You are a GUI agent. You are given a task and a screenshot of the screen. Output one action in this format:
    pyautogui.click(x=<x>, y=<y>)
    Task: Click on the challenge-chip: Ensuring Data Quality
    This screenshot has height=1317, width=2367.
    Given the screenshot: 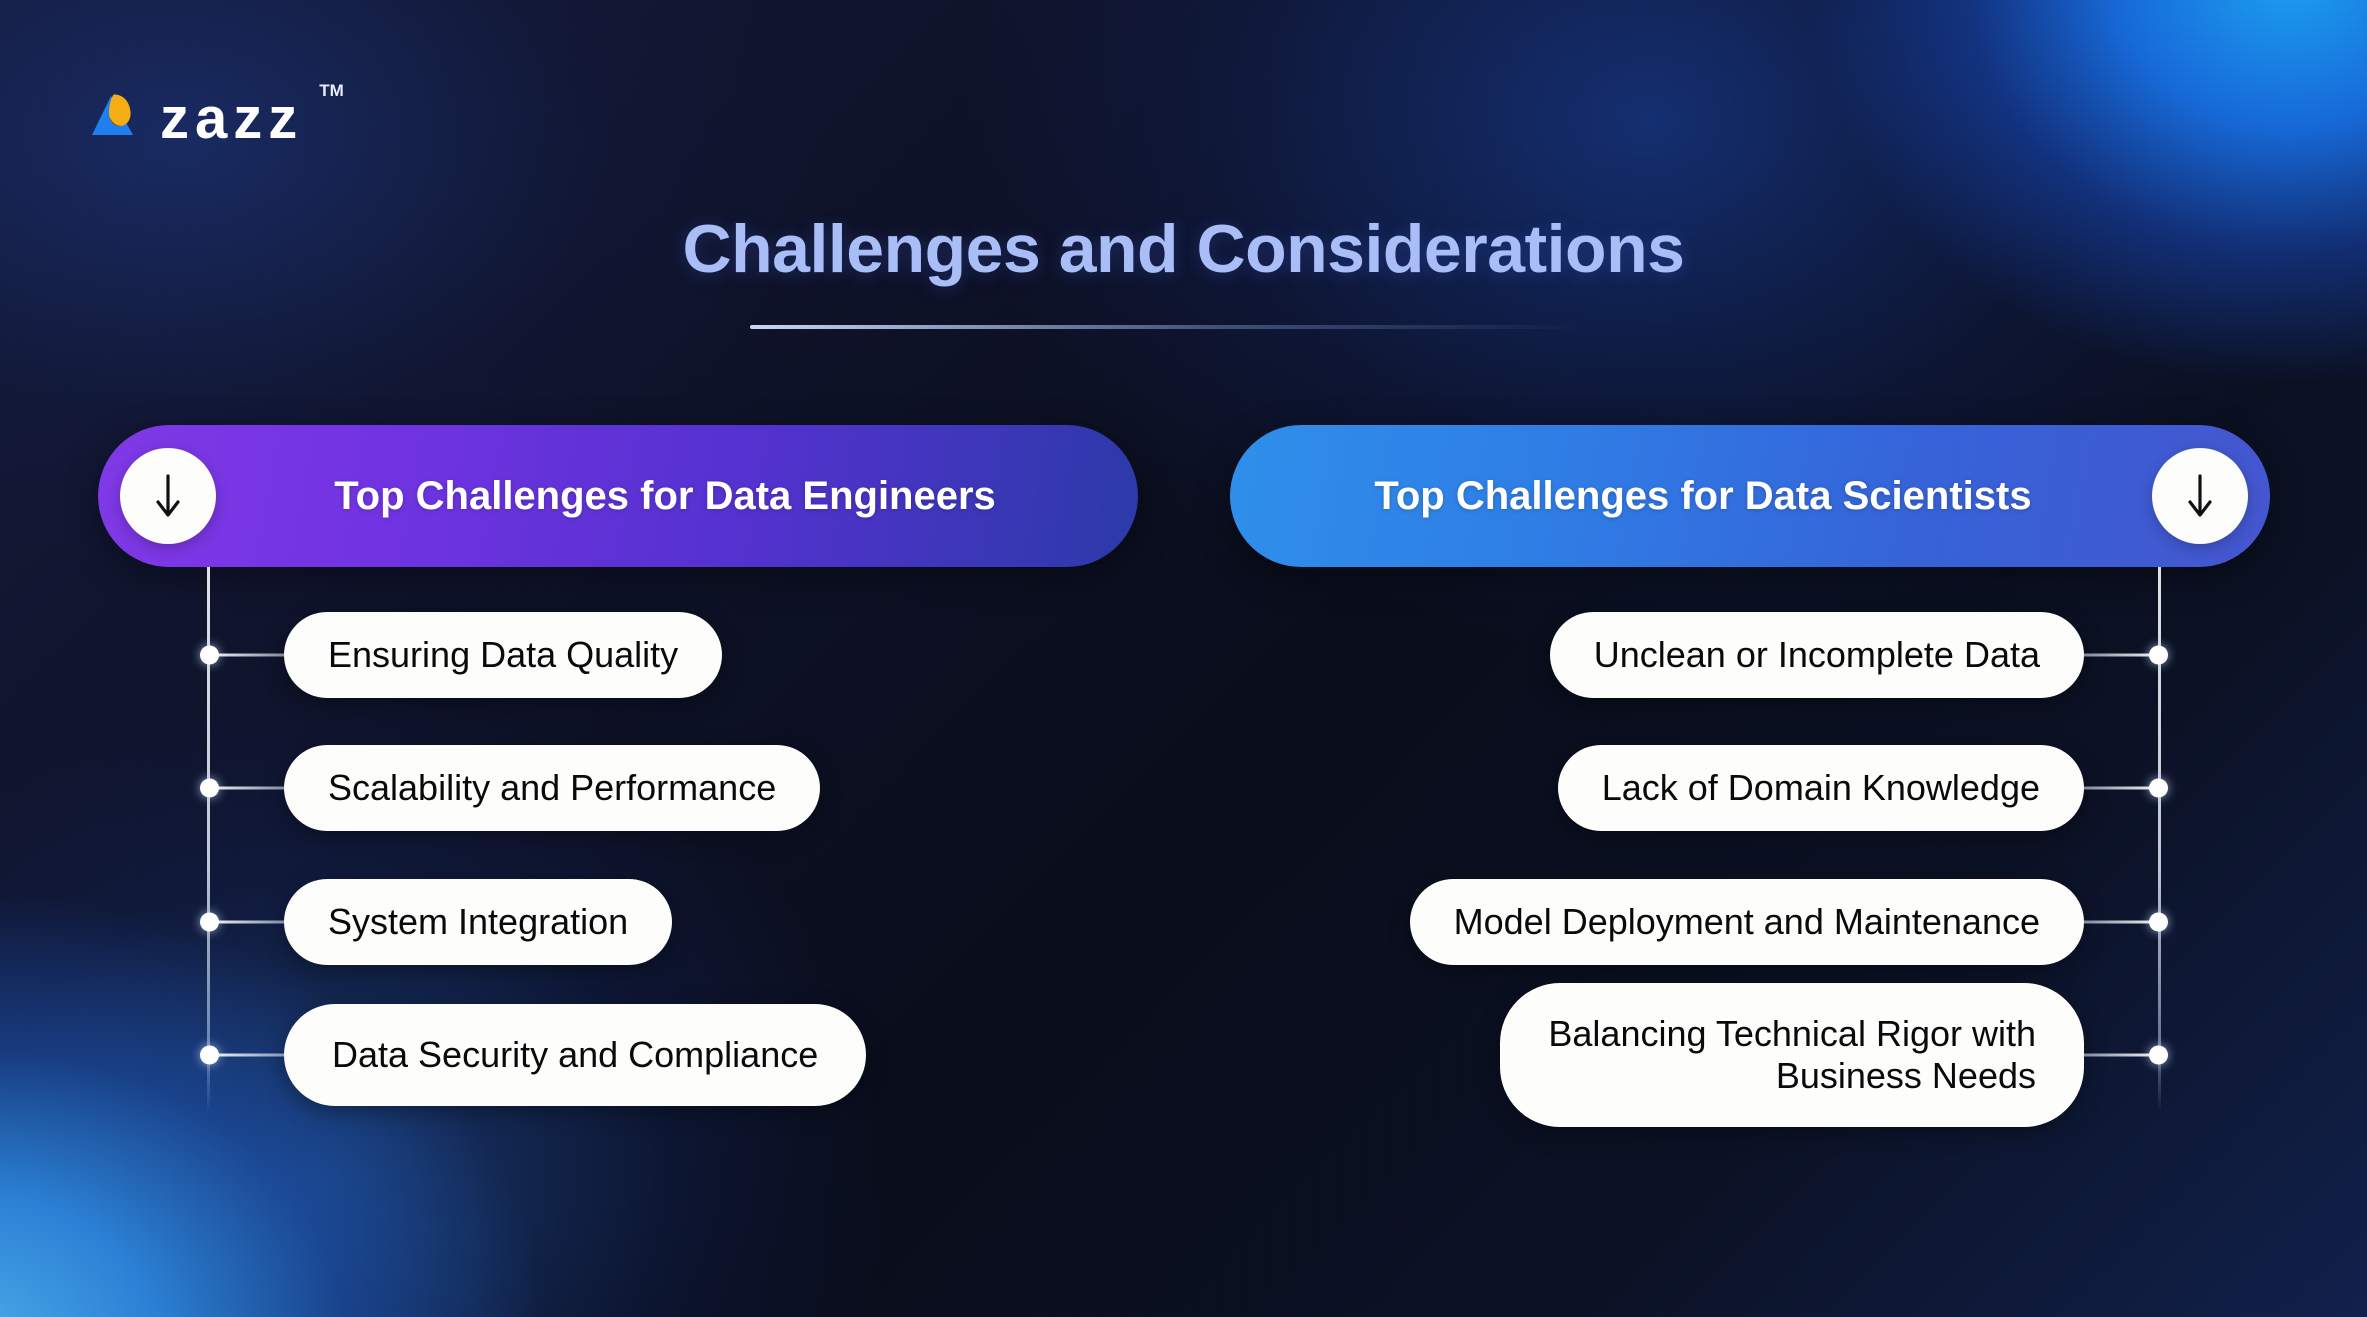 What is the action you would take?
    pyautogui.click(x=503, y=655)
    